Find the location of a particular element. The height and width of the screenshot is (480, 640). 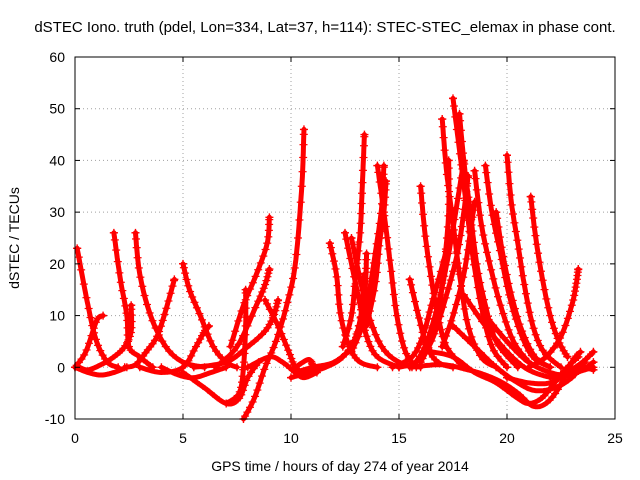

x-tick-label: 15 is located at coordinates (399, 438).